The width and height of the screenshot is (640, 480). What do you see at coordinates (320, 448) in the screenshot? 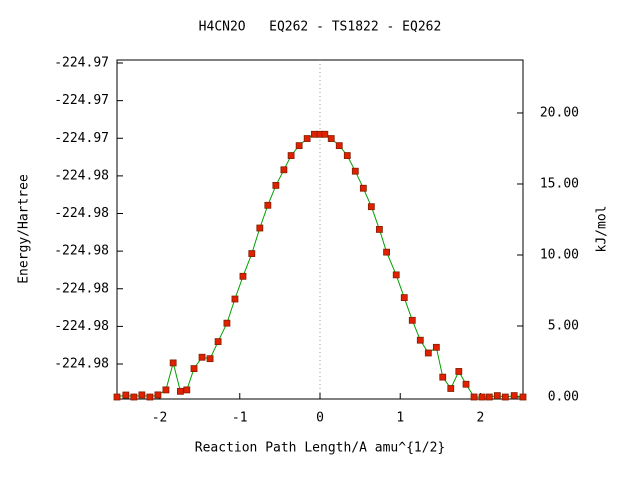
I see `x-axis-label: Reaction Path Length/A amu^{1/2}` at bounding box center [320, 448].